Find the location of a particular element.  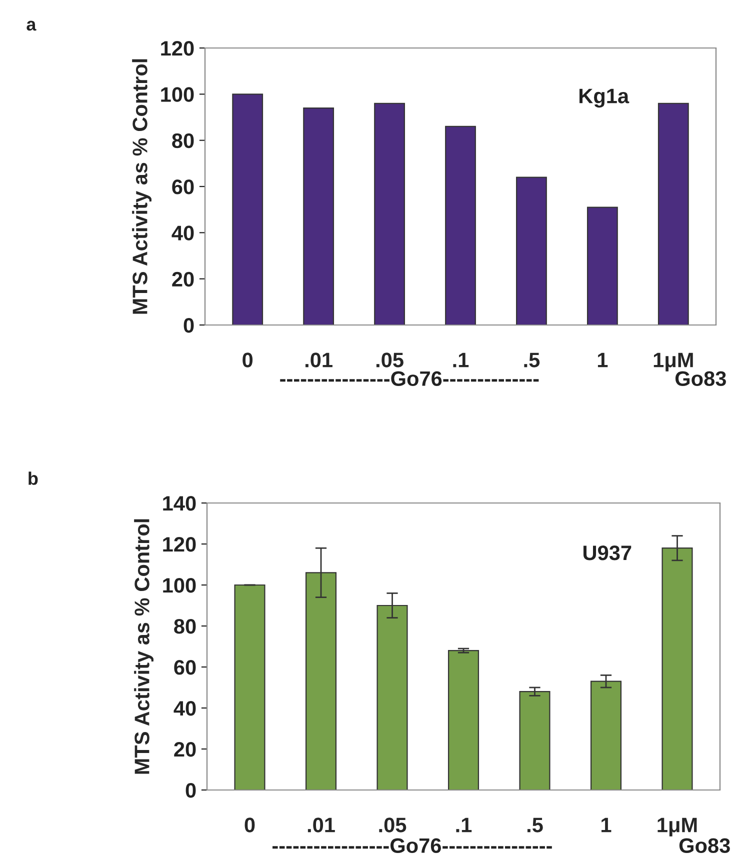

y-tick-label: 140 is located at coordinates (179, 503).